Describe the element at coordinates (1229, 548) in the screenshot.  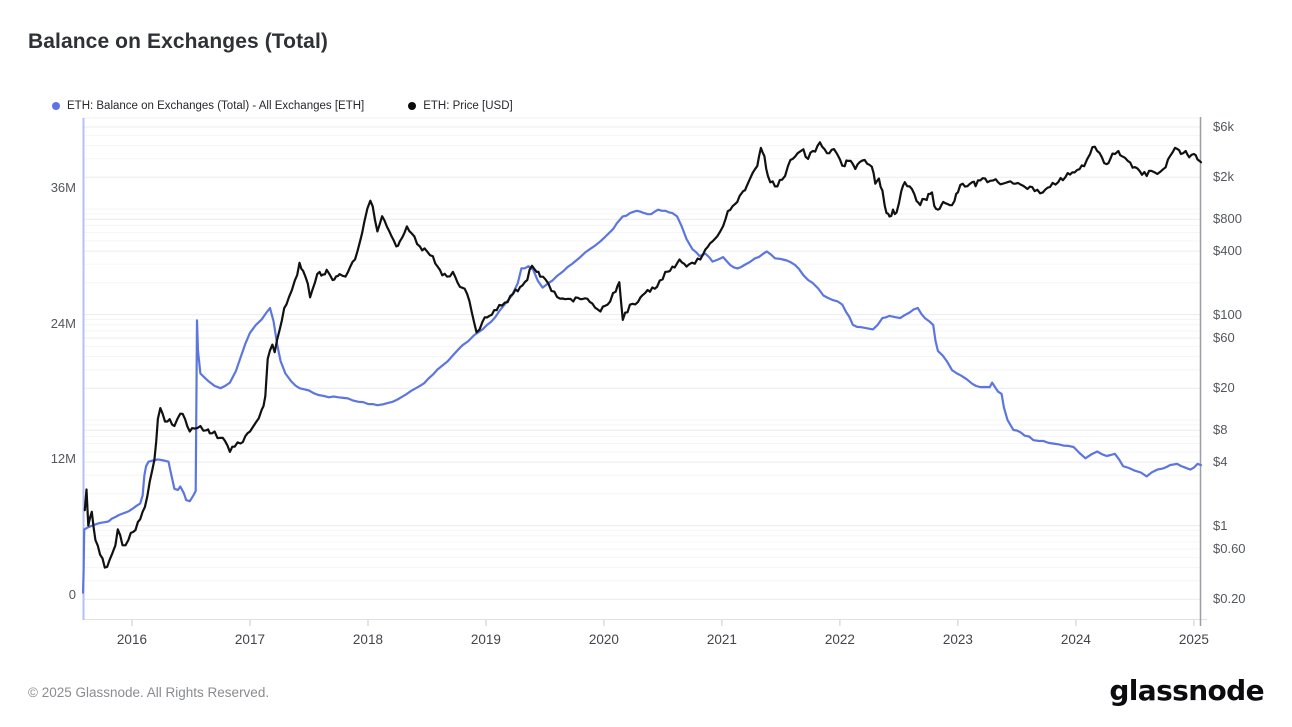
I see `y-right-tick-label: $0.60` at that location.